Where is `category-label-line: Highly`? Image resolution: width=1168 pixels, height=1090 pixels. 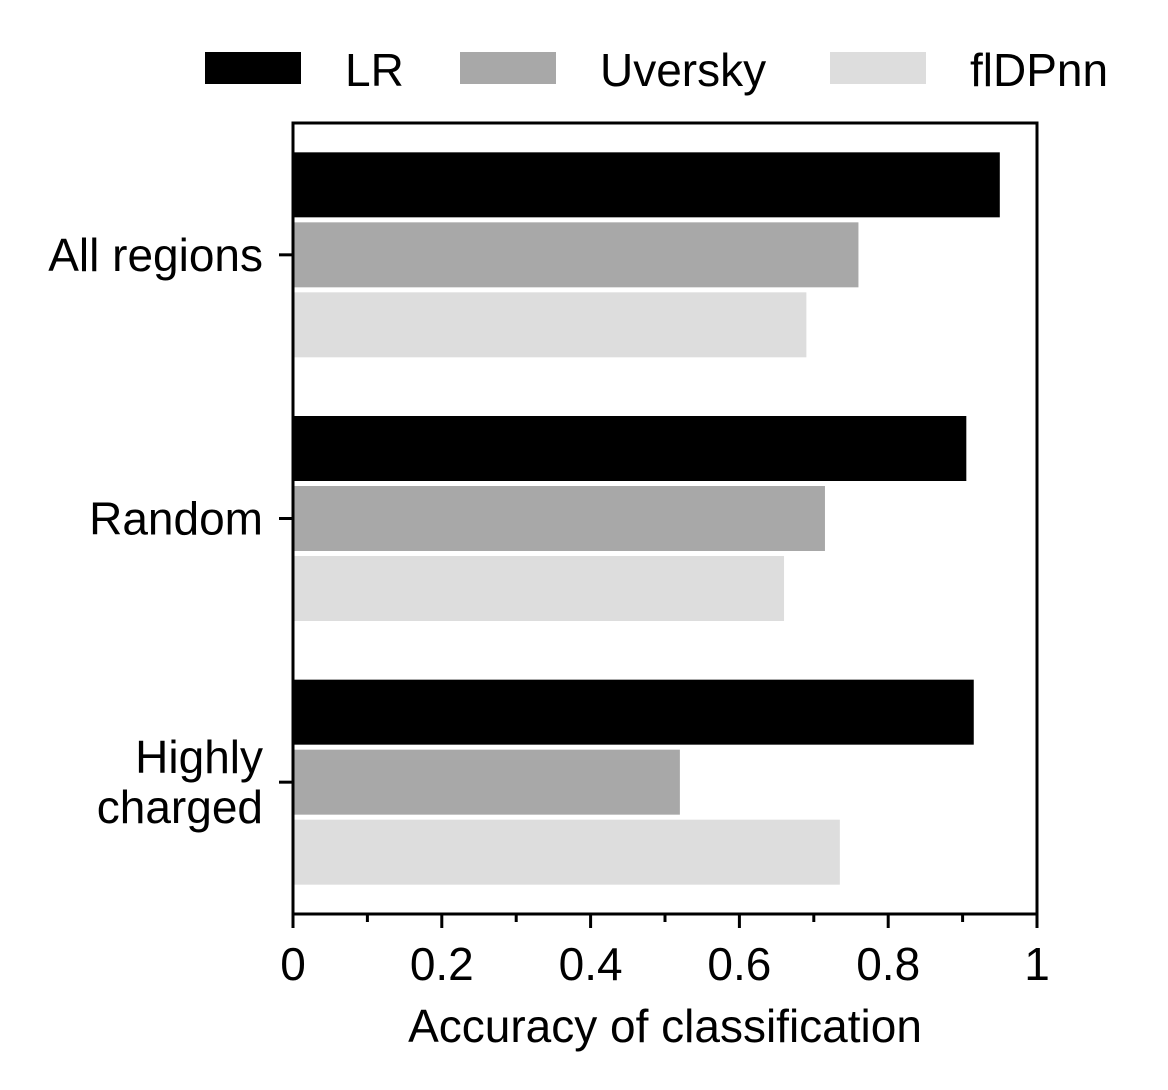 category-label-line: Highly is located at coordinates (199, 757).